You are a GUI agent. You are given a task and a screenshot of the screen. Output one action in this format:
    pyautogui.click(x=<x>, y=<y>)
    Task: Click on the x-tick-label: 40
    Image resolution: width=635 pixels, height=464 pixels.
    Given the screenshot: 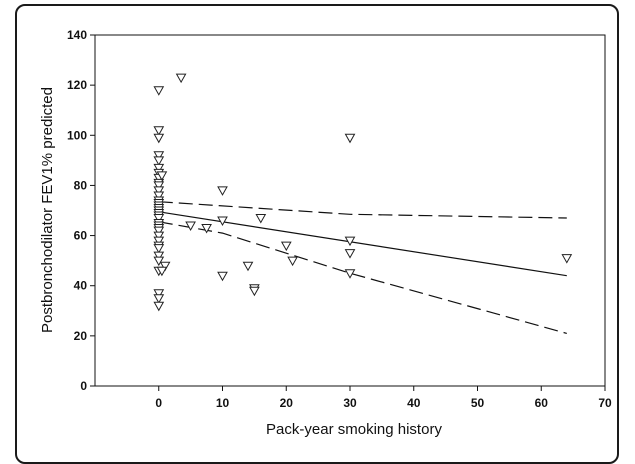 What is the action you would take?
    pyautogui.click(x=414, y=403)
    